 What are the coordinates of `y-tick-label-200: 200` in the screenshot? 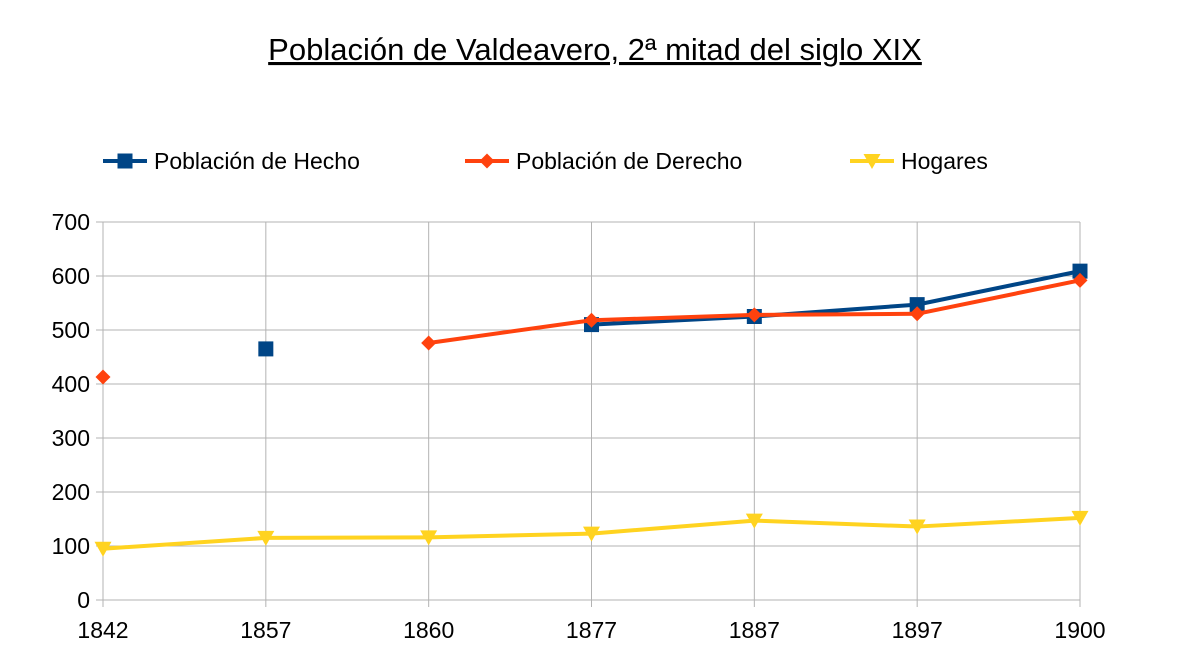 It's located at (71, 492).